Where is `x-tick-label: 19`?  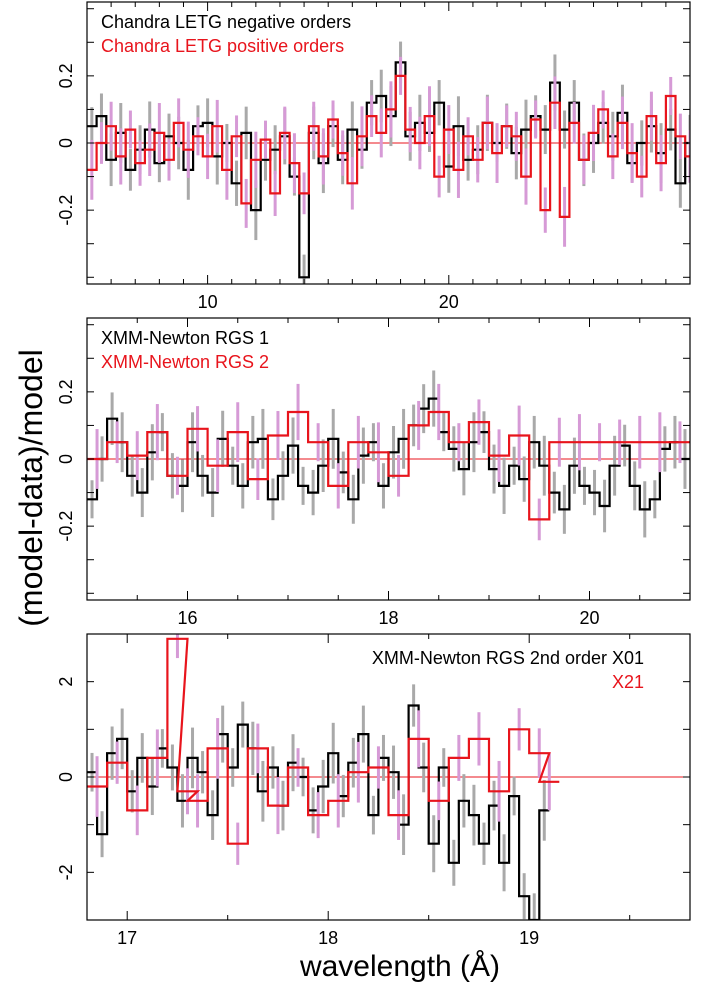
x-tick-label: 19 is located at coordinates (529, 938).